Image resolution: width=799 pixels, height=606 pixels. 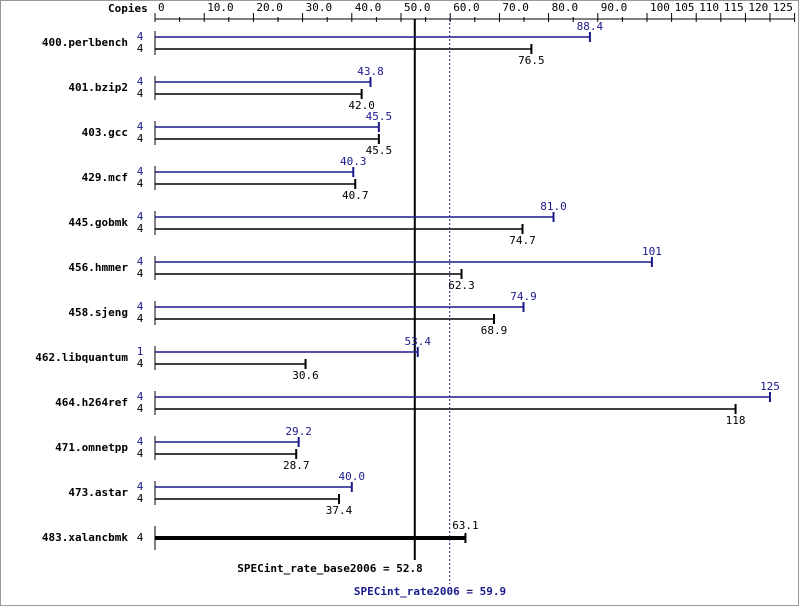 What do you see at coordinates (770, 386) in the screenshot?
I see `value-label: 125` at bounding box center [770, 386].